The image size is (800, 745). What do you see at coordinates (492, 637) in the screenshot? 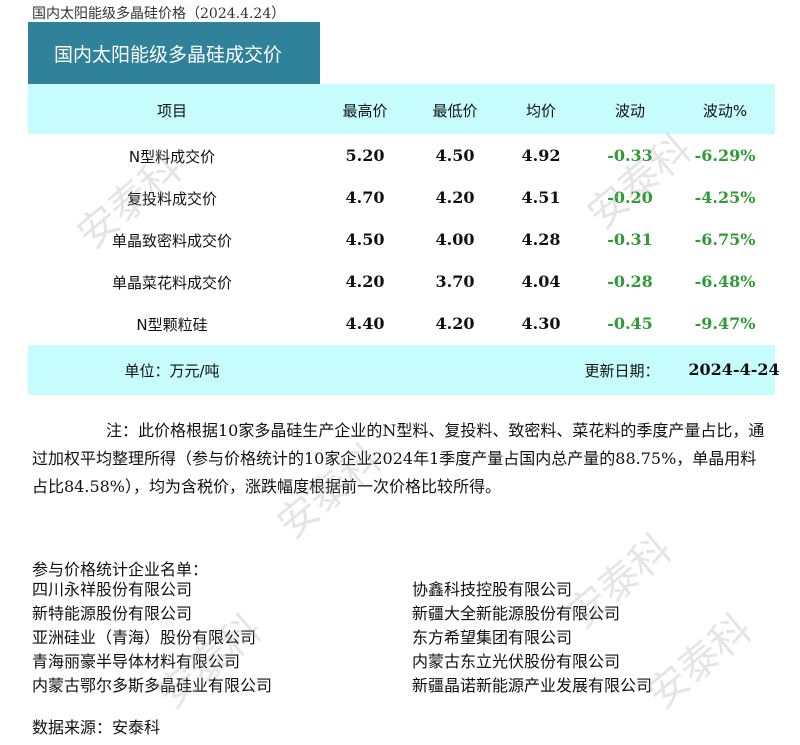
I see `company-item: 东方希望集团有限公司` at bounding box center [492, 637].